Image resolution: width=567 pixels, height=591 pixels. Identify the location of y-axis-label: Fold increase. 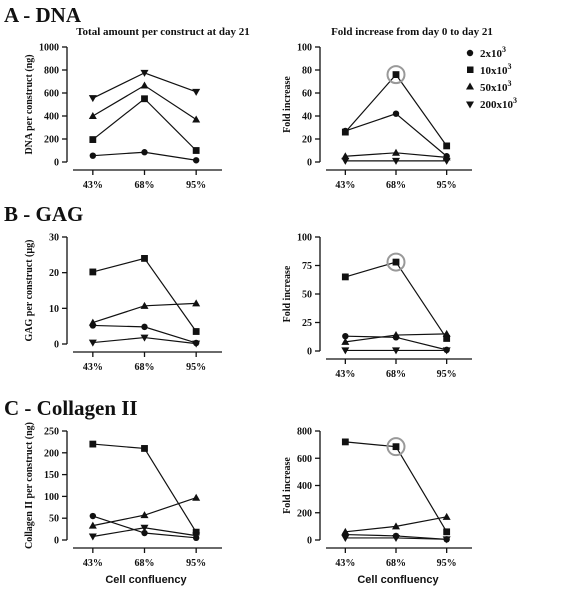
(287, 293).